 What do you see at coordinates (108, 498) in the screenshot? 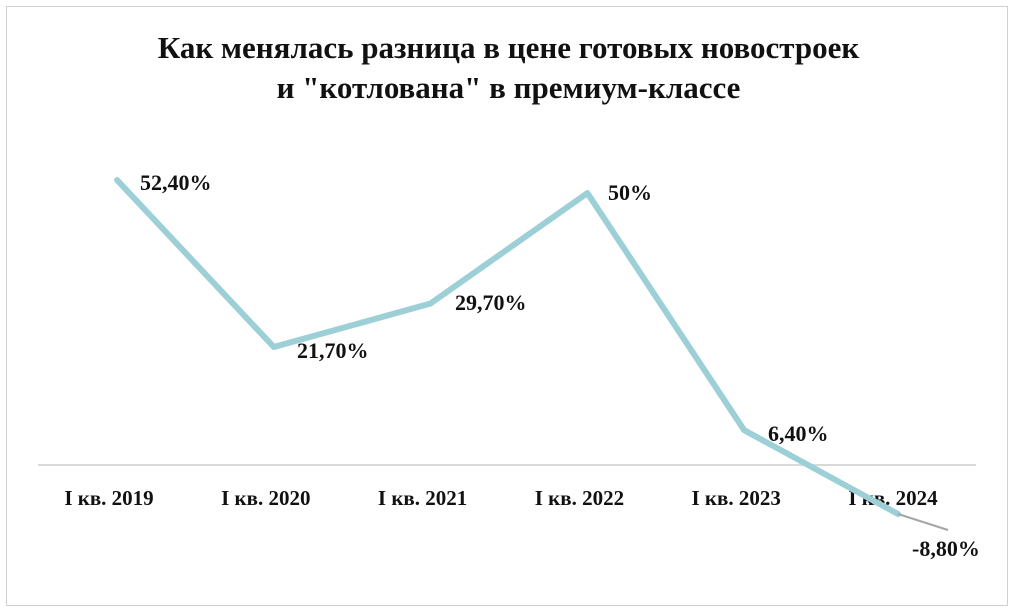
I see `x-tick-label: I кв. 2019` at bounding box center [108, 498].